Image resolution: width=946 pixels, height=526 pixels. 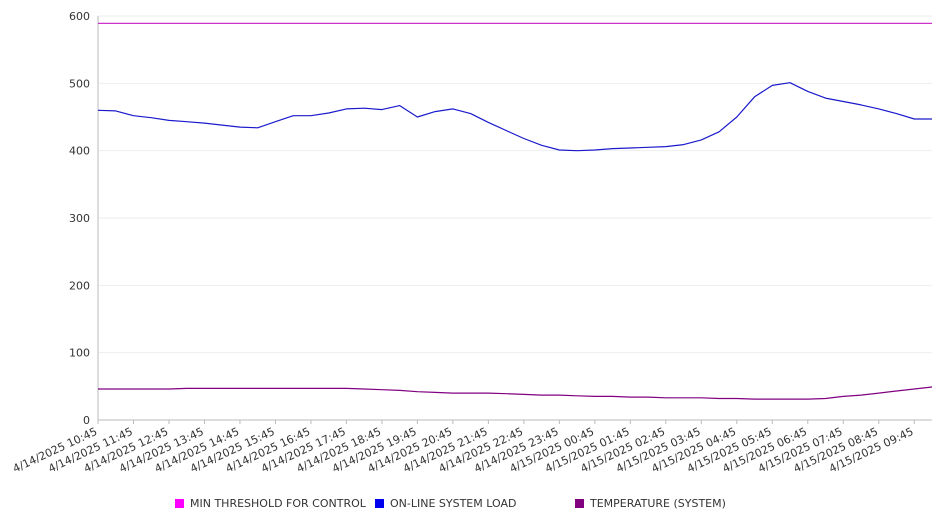 What do you see at coordinates (514, 117) in the screenshot?
I see `series-line-system-load` at bounding box center [514, 117].